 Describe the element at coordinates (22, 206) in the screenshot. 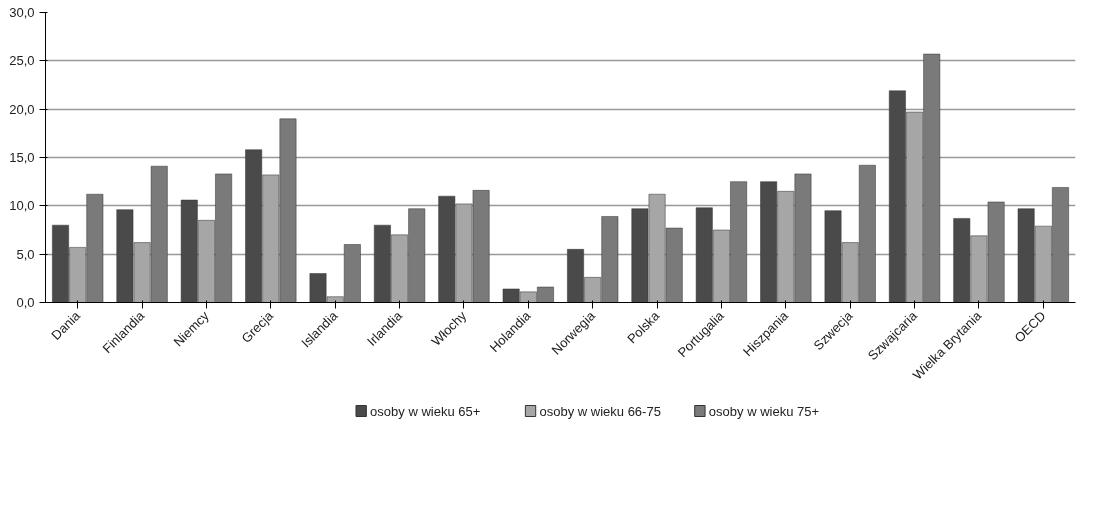

I see `y-tick-label: 10,0` at that location.